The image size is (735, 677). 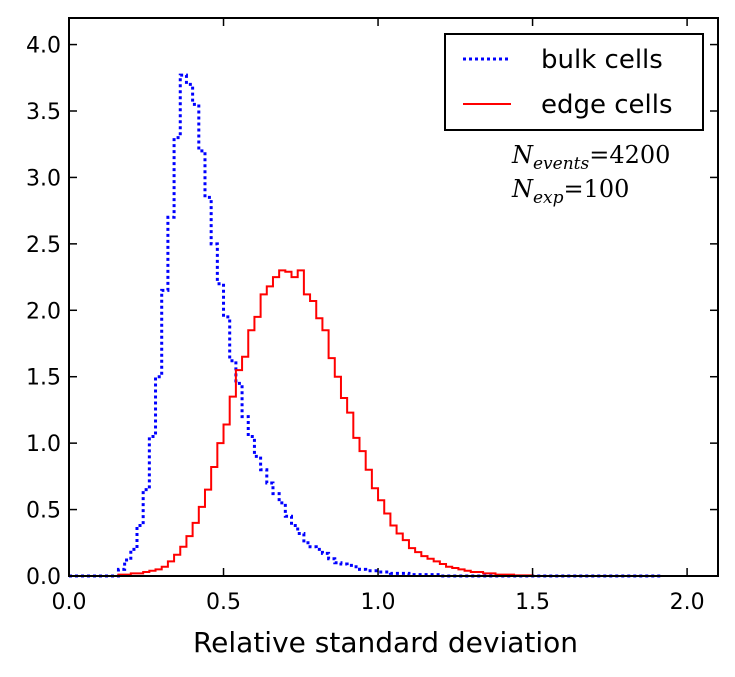 I want to click on x-tick-label: 0.0, so click(x=69, y=602).